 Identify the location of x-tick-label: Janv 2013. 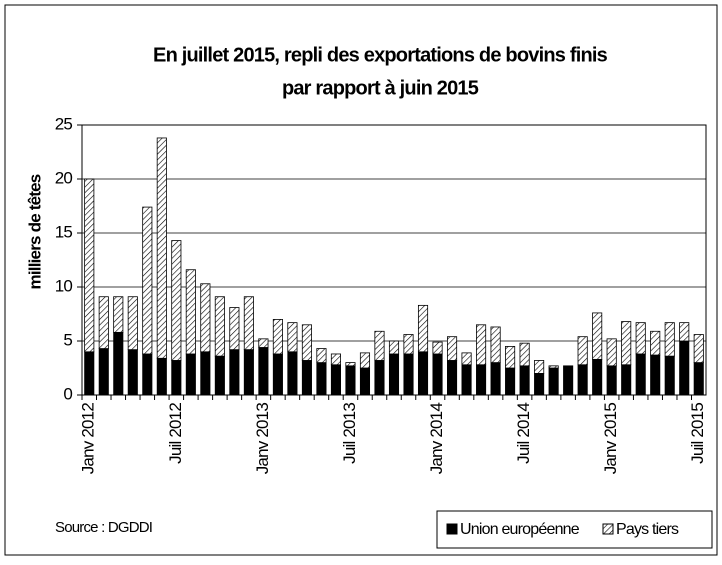
(262, 439).